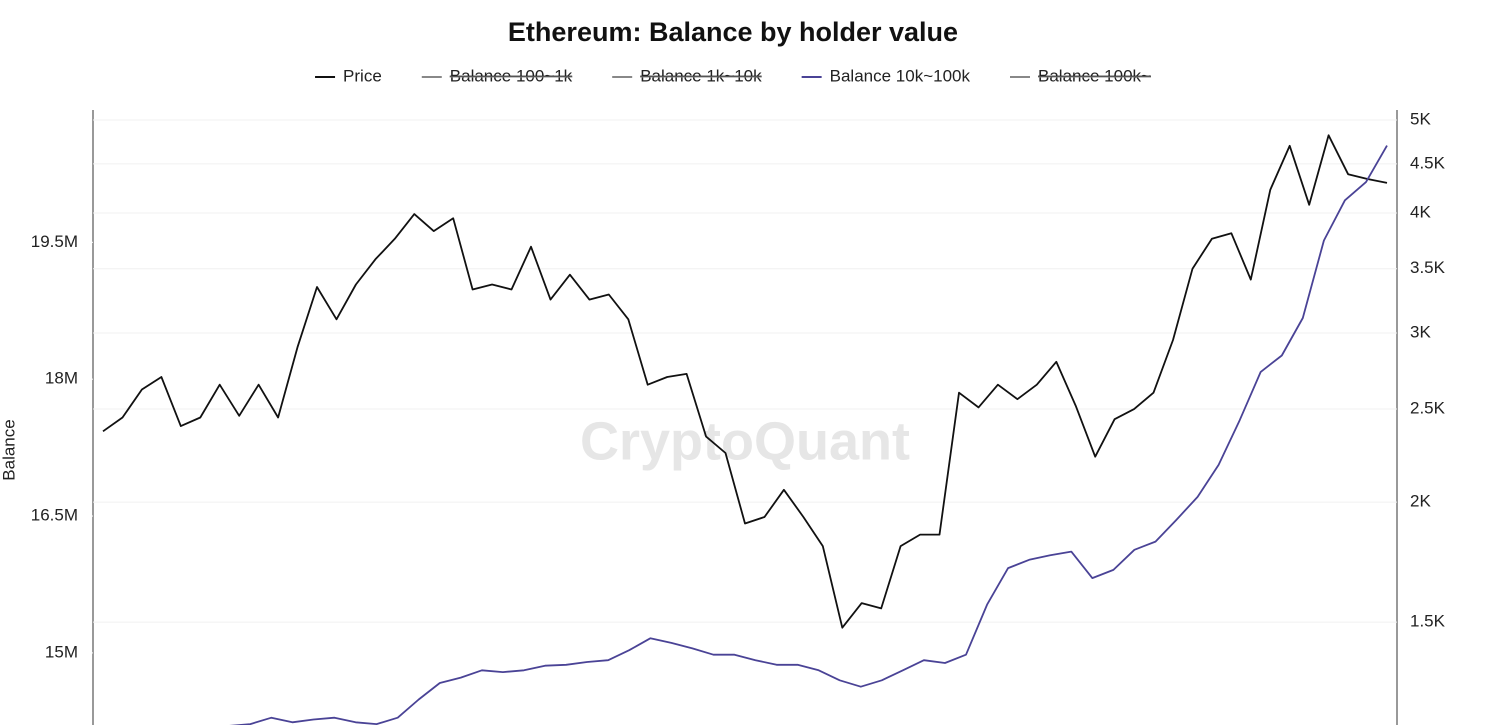 This screenshot has height=725, width=1490. What do you see at coordinates (362, 75) in the screenshot?
I see `legend-label: Price` at bounding box center [362, 75].